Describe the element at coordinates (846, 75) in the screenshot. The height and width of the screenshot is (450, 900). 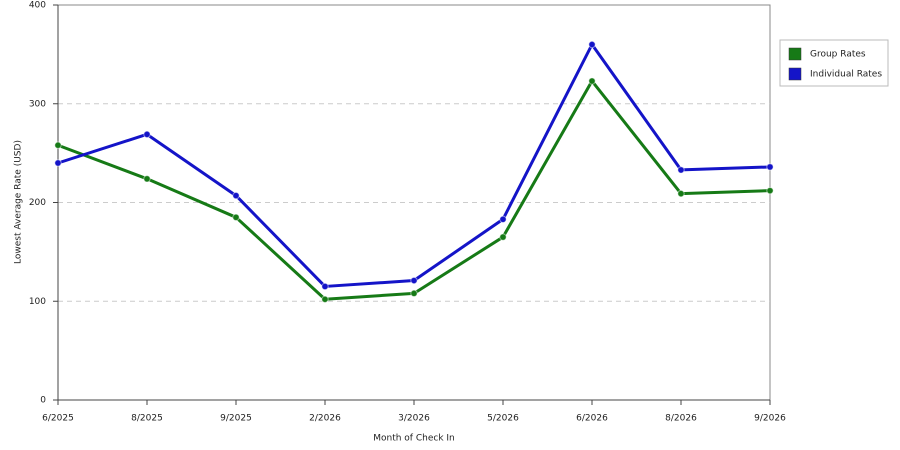
I see `legend-label: Individual Rates` at that location.